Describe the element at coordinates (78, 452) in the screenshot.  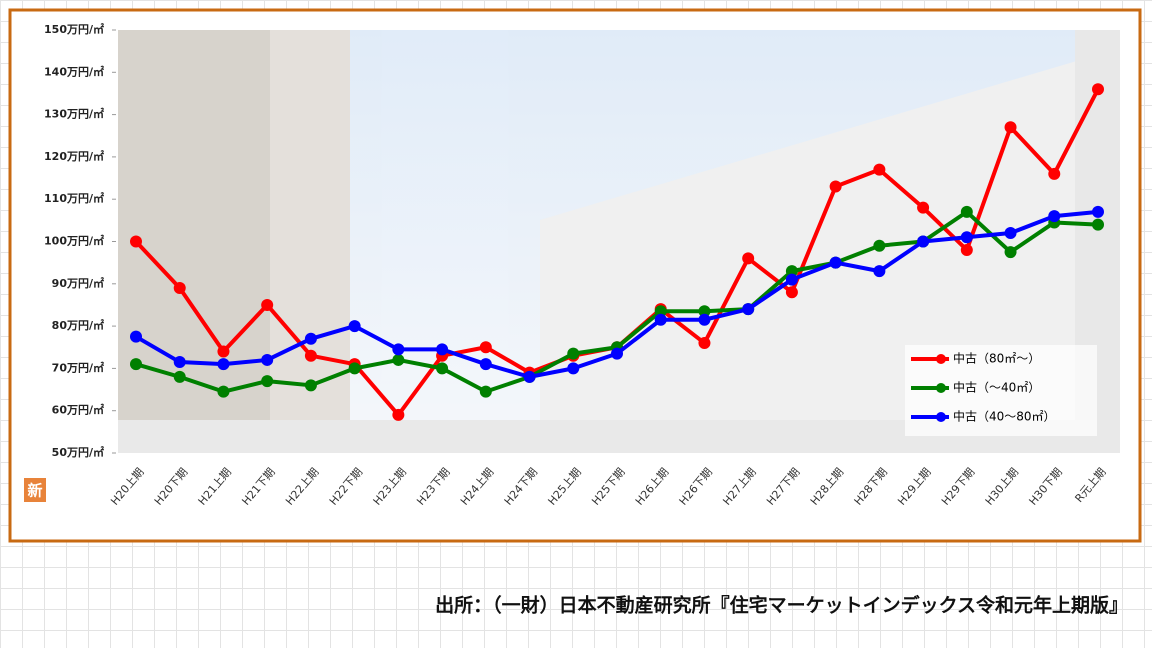
I see `y-tick-label: 50万円/㎡` at that location.